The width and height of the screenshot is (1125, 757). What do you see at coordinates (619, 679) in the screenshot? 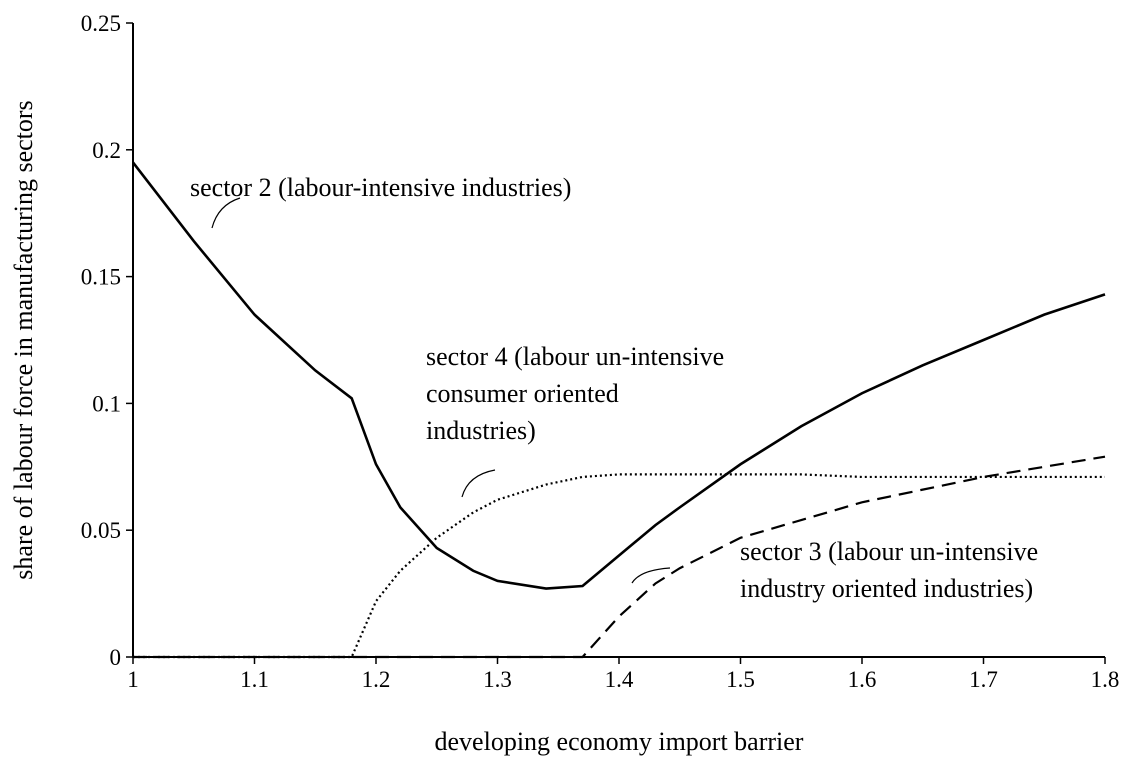
I see `x-tick-label: 1.4` at bounding box center [619, 679].